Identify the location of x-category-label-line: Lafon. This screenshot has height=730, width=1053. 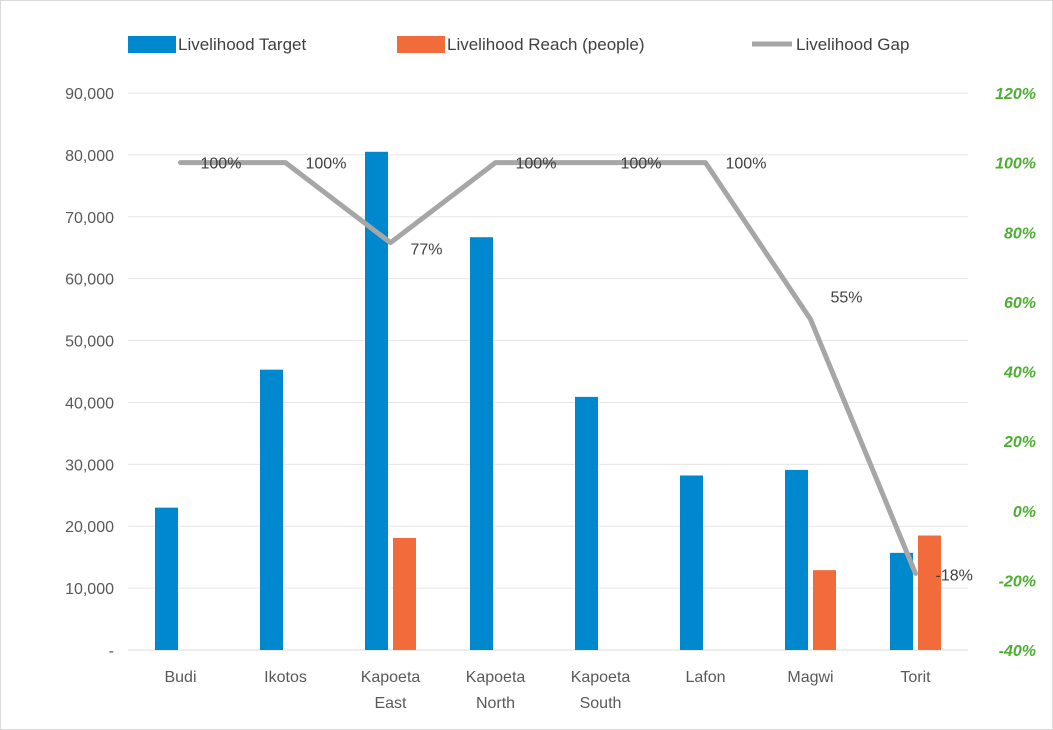
(705, 677).